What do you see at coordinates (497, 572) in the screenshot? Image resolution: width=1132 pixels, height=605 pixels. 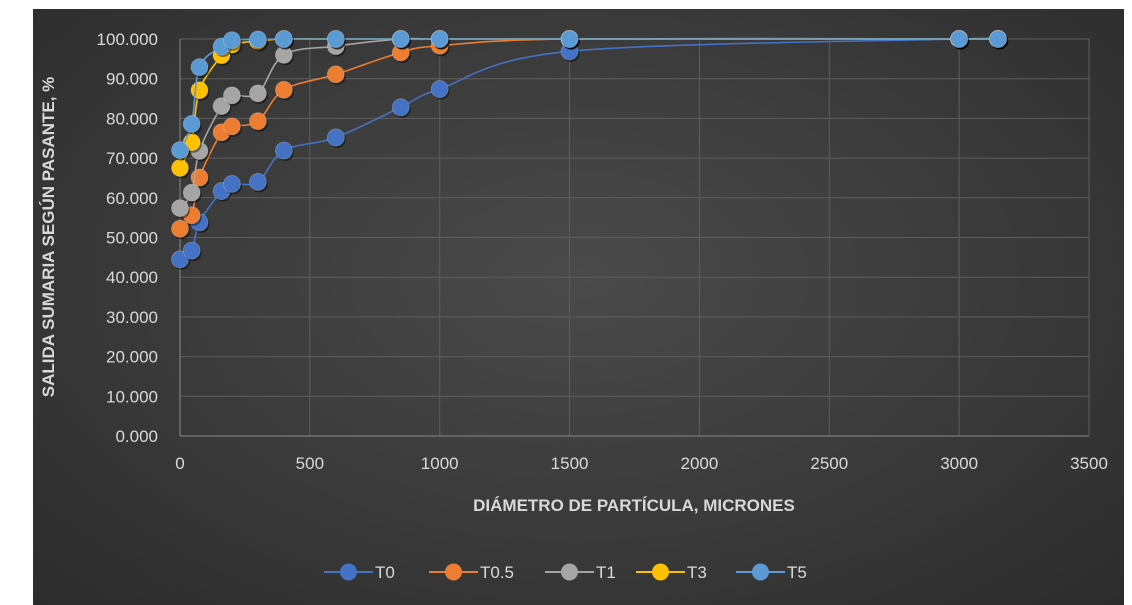 I see `legend-label-T0.5: T0.5` at bounding box center [497, 572].